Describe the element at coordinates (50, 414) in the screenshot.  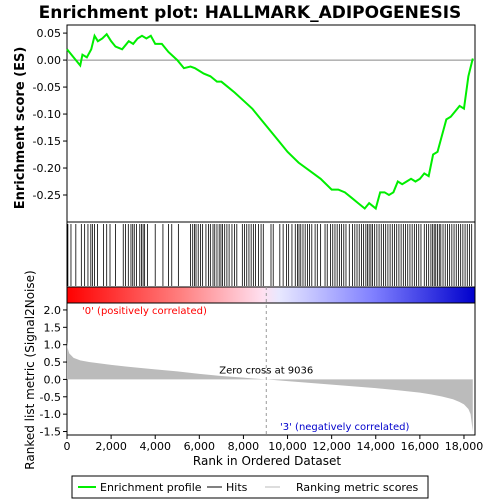
I see `metric-ytick-label: -1.0` at that location.